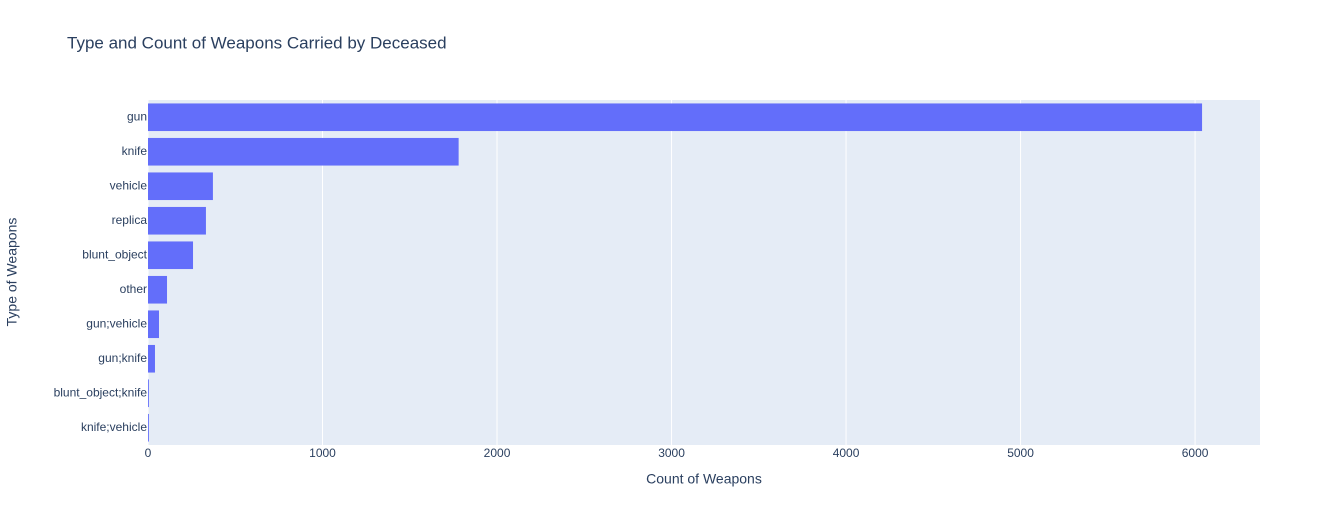  Describe the element at coordinates (116, 323) in the screenshot. I see `y-tick-label: gun;vehicle` at that location.